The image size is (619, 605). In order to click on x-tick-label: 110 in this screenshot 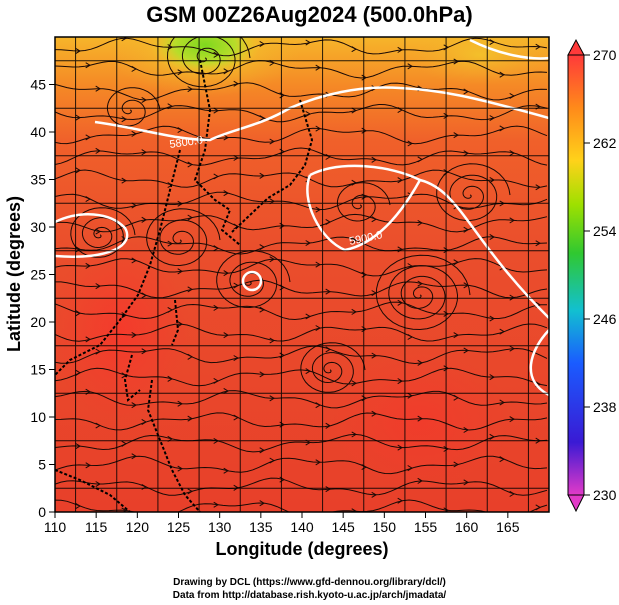, I will do `click(55, 527)`.